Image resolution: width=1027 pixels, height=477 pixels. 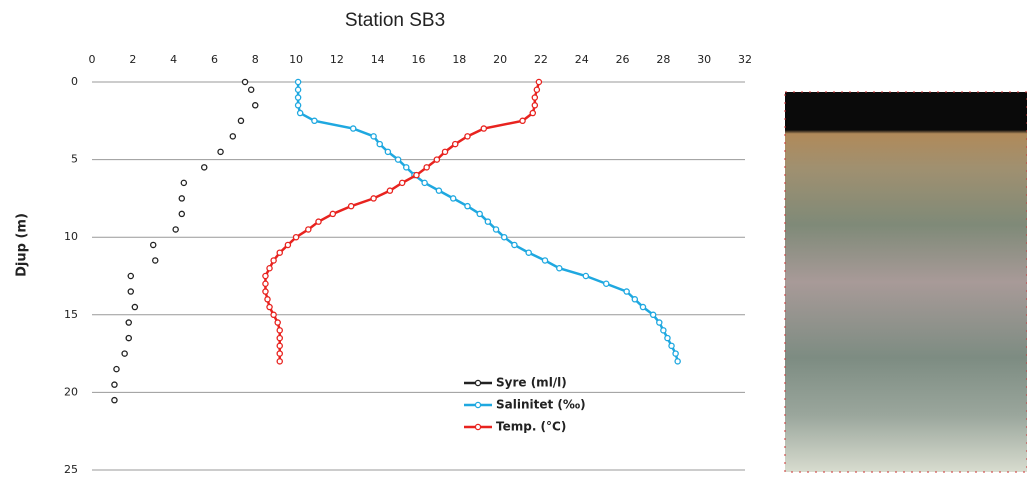 I want to click on x-tick-label: 2, so click(x=132, y=59).